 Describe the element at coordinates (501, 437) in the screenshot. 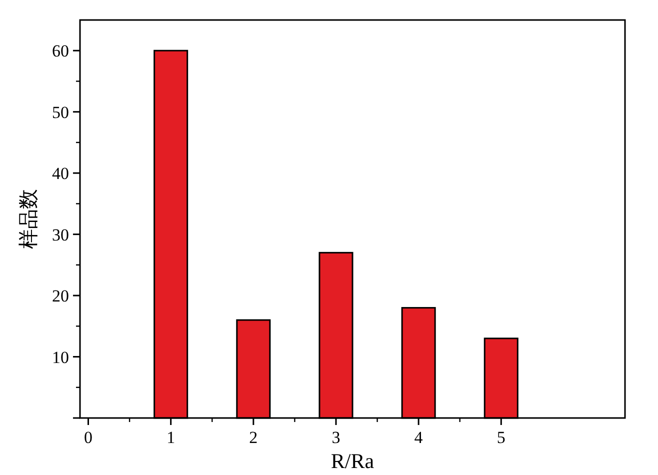

I see `x-tick-label: 5` at that location.